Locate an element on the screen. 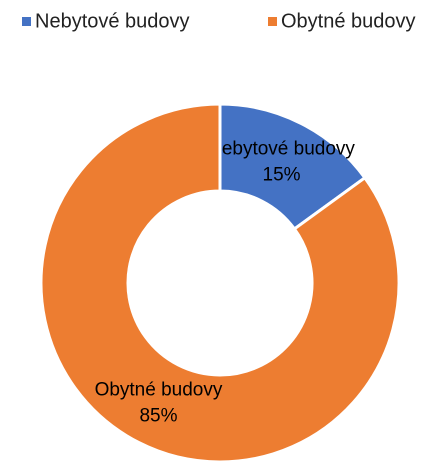 The width and height of the screenshot is (432, 462). data-label-value: 15% is located at coordinates (282, 174).